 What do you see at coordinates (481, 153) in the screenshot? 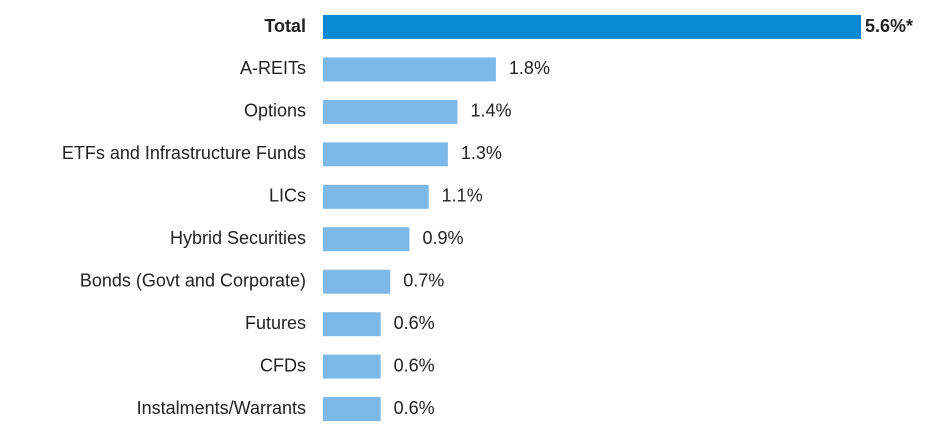
I see `value-label: 1.3%` at bounding box center [481, 153].